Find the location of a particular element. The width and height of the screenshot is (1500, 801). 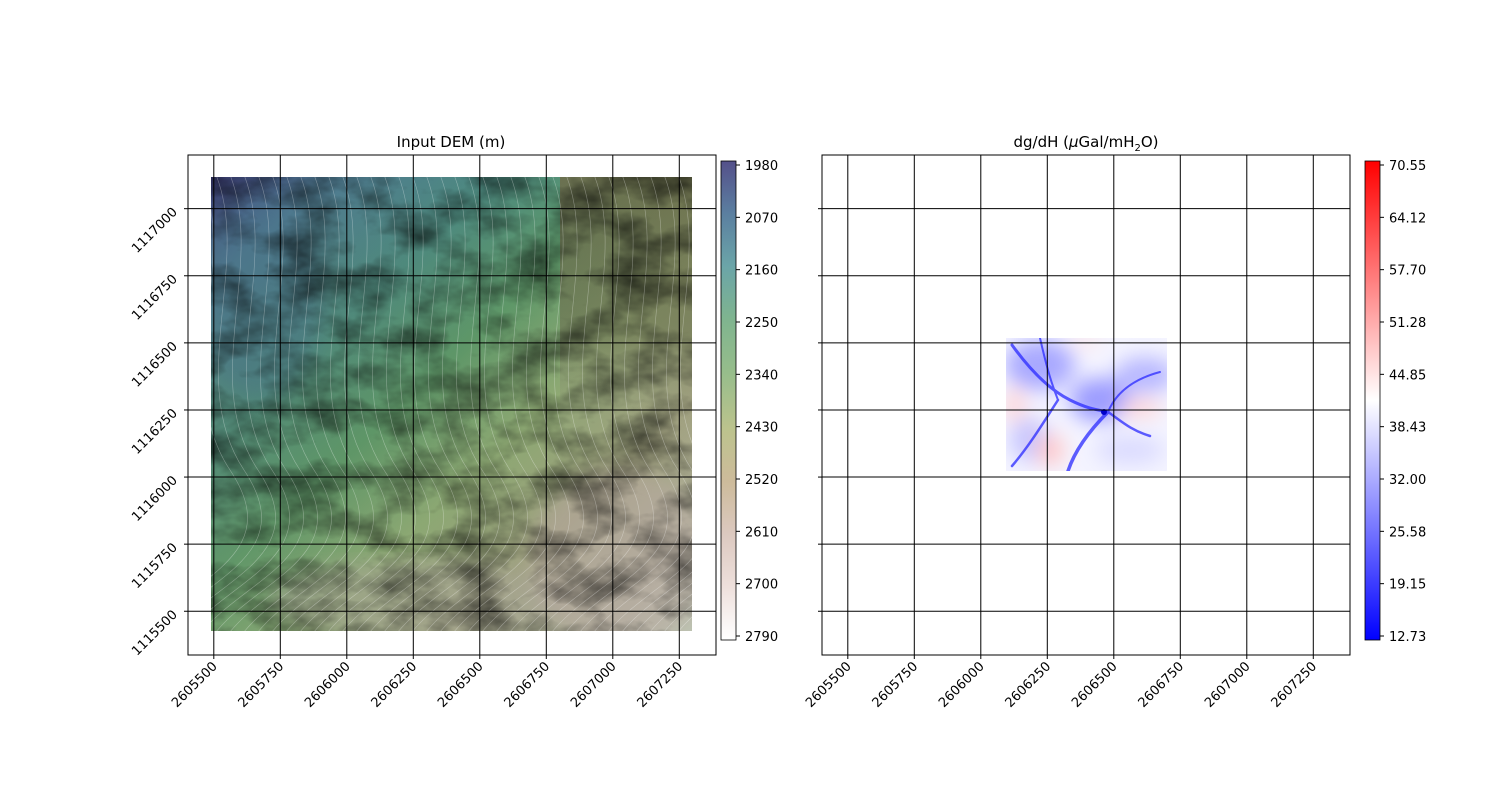

dem-y-tick-label: 1116000 is located at coordinates (155, 499).